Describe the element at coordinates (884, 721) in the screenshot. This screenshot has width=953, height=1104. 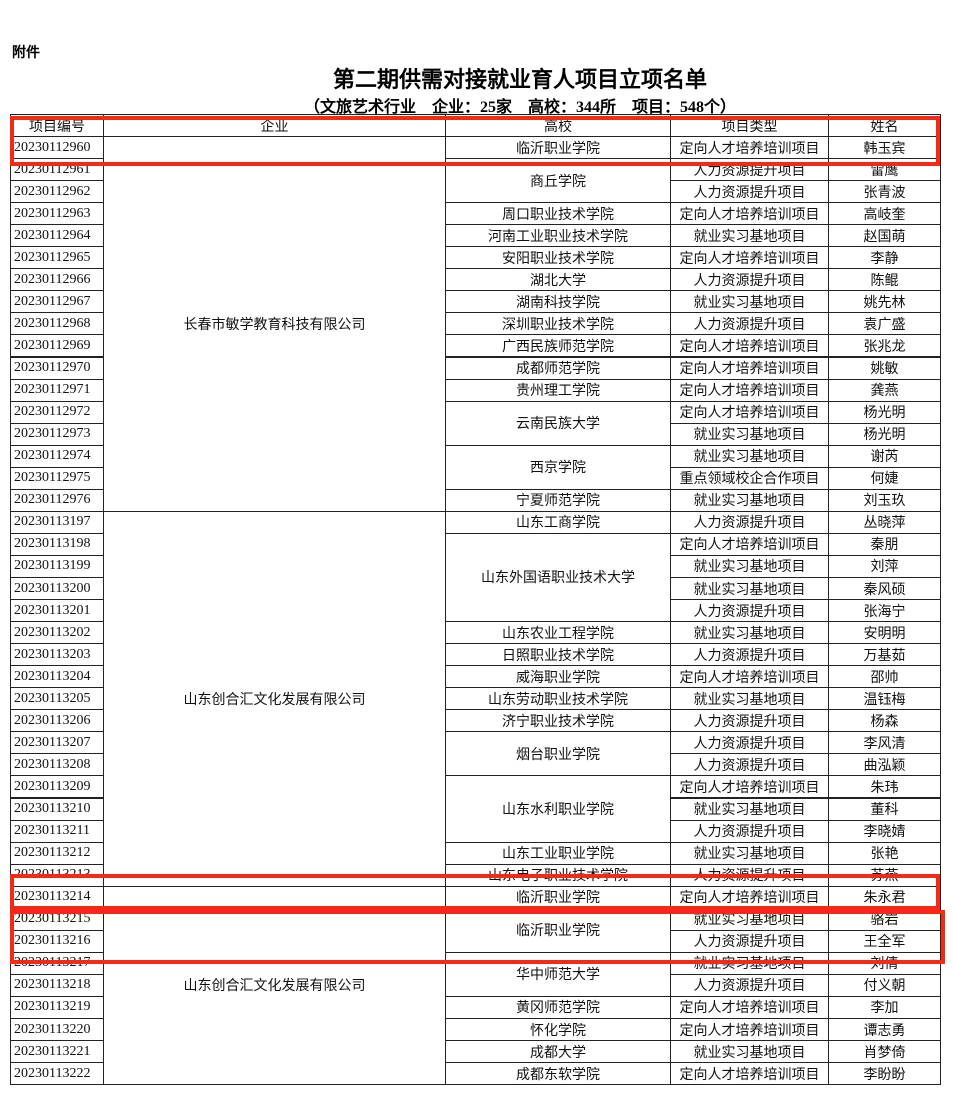
I see `person-name: 杨森` at that location.